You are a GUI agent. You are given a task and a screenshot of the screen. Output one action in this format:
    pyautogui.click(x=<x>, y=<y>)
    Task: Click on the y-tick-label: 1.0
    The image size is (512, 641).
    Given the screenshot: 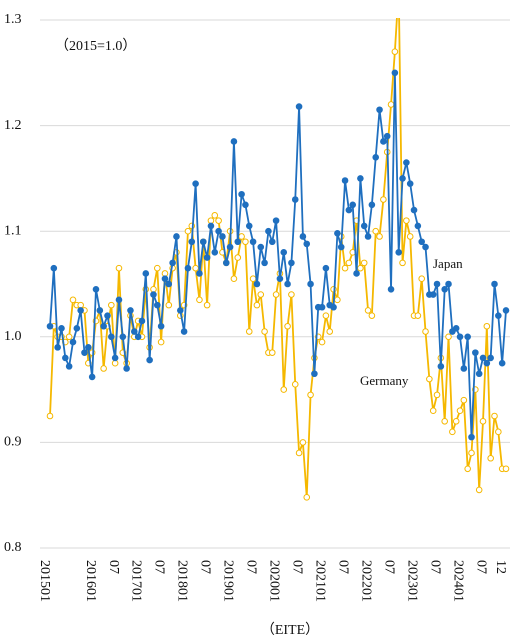 What is the action you would take?
    pyautogui.click(x=13, y=336)
    